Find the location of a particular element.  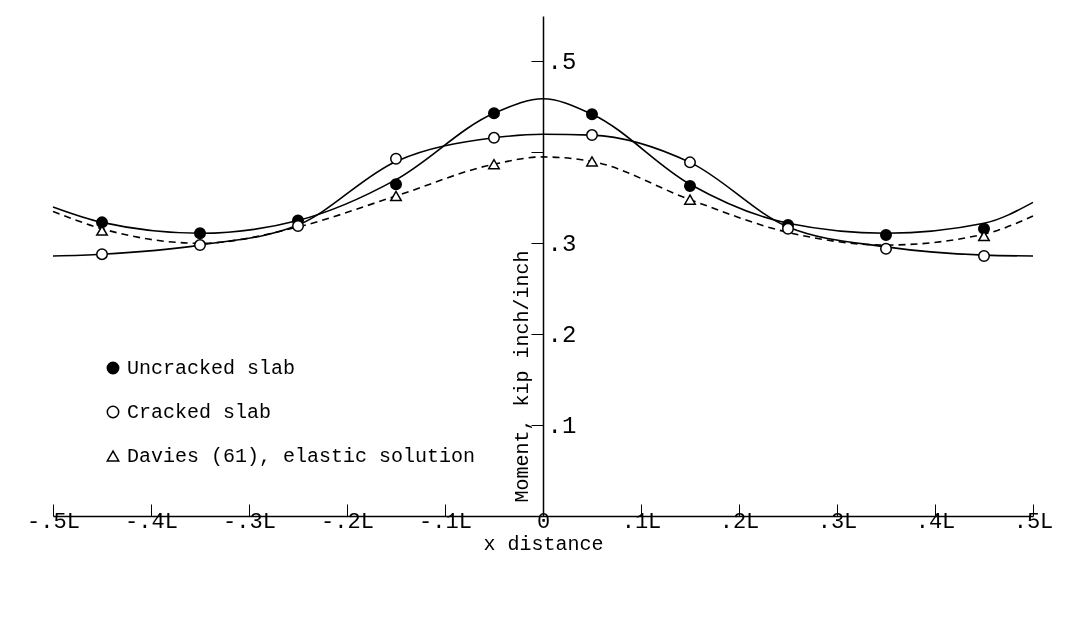

y-tick-label: .3 is located at coordinates (562, 244).